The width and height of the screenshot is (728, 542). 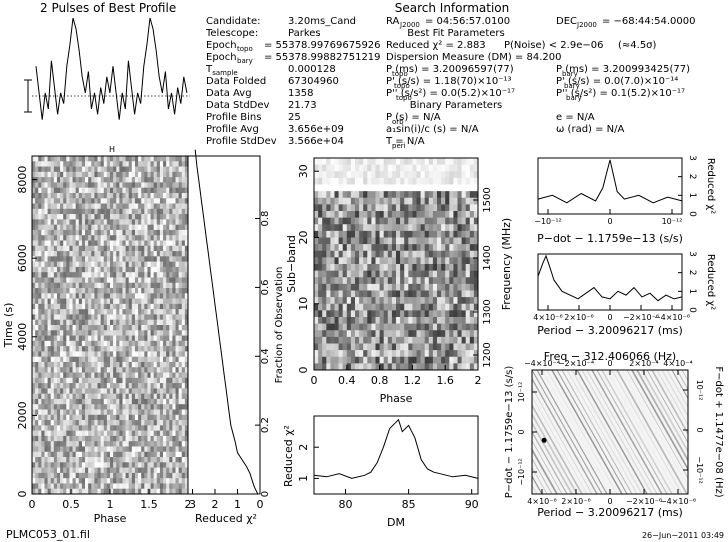 I want to click on tick-label: 1, so click(x=692, y=195).